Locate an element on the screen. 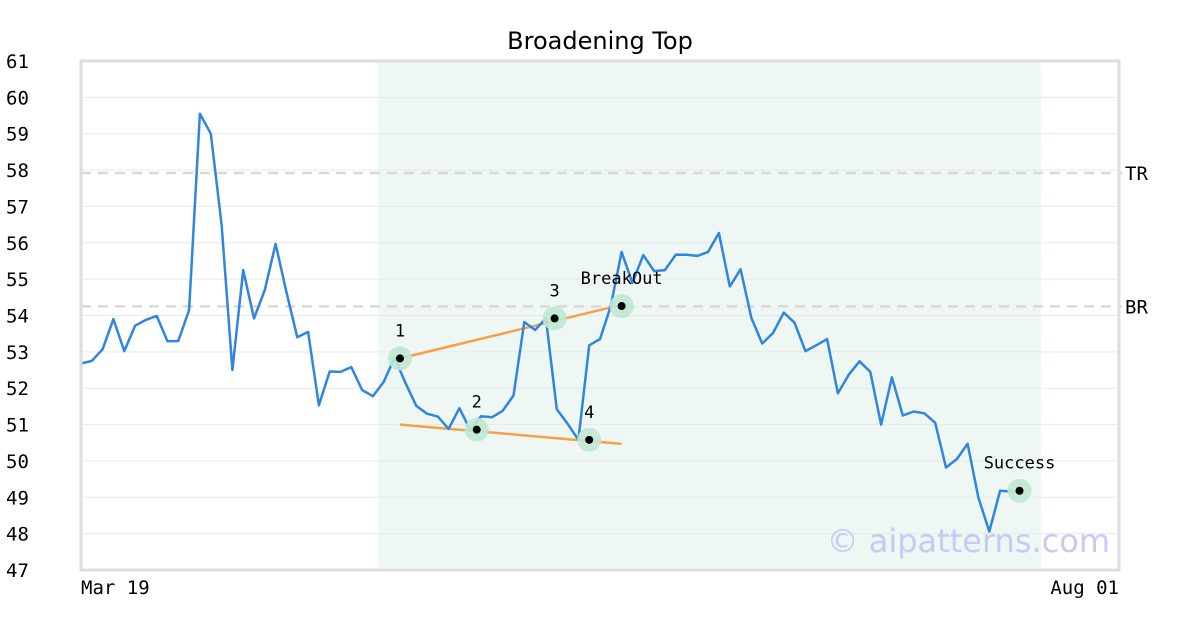  watermark-text: © aipatterns.com is located at coordinates (968, 541).